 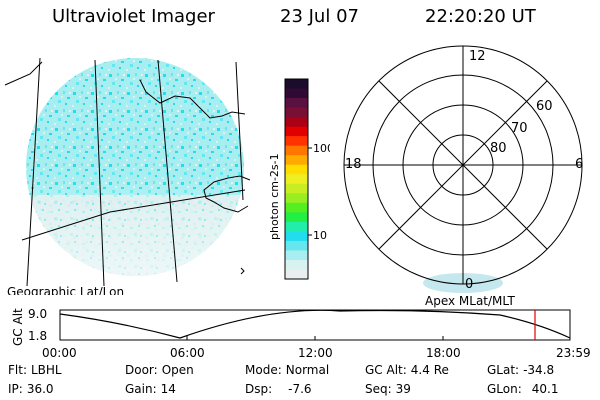 What do you see at coordinates (519, 128) in the screenshot?
I see `mlat-70-label: 70` at bounding box center [519, 128].